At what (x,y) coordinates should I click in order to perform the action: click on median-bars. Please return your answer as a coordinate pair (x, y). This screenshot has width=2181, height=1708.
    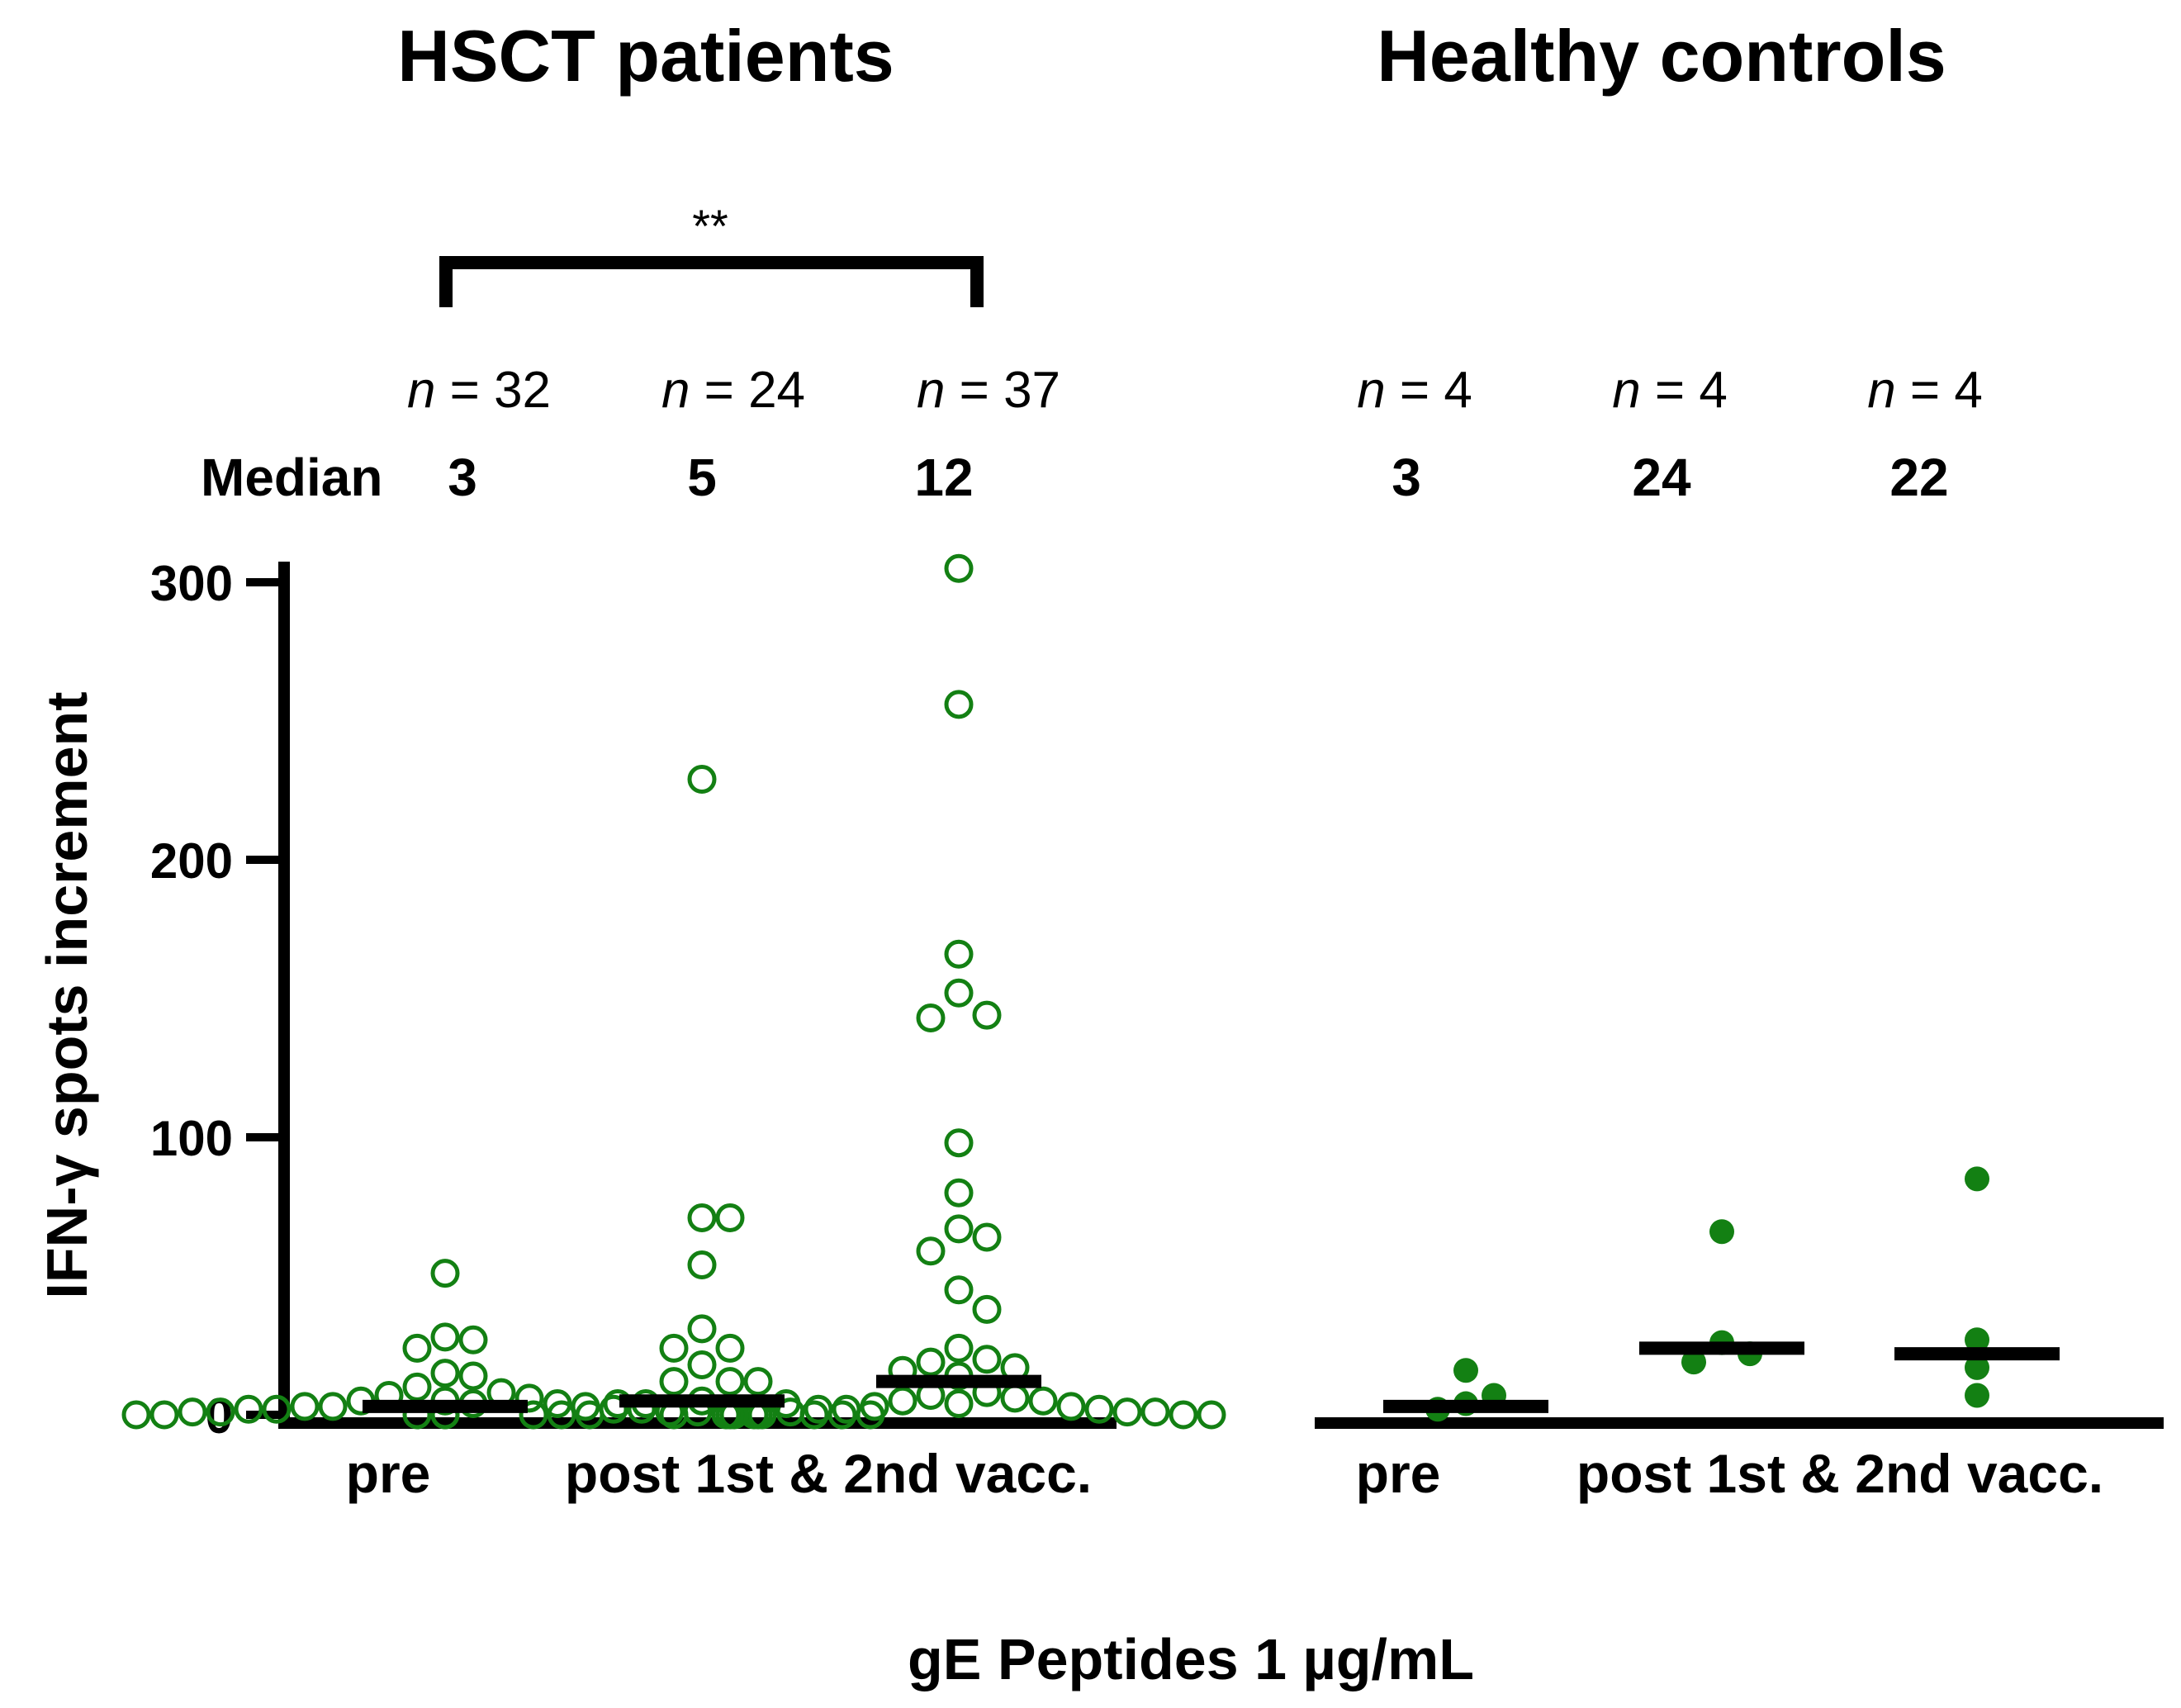
    Looking at the image, I should click on (1211, 1377).